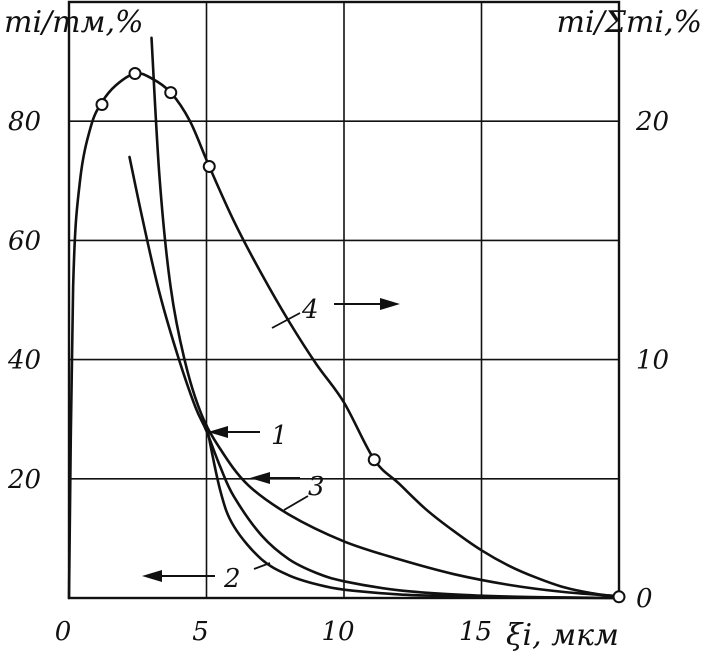  Describe the element at coordinates (652, 361) in the screenshot. I see `y-right-tick-label: 10` at that location.